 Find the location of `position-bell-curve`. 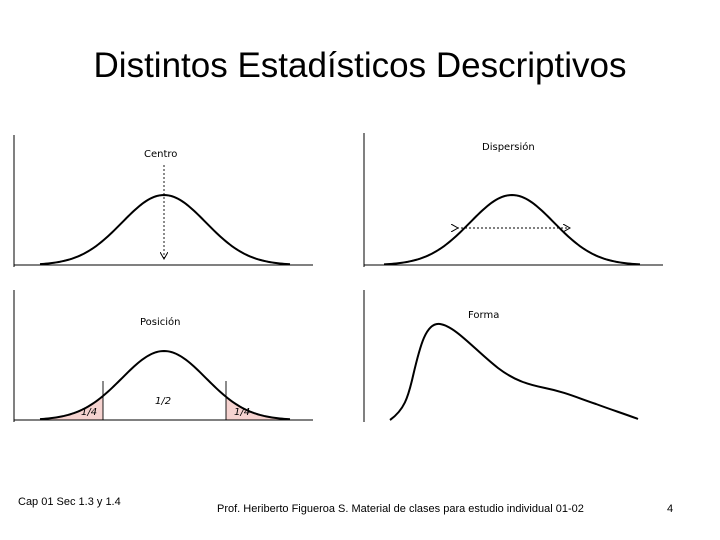

position-bell-curve is located at coordinates (165, 385).